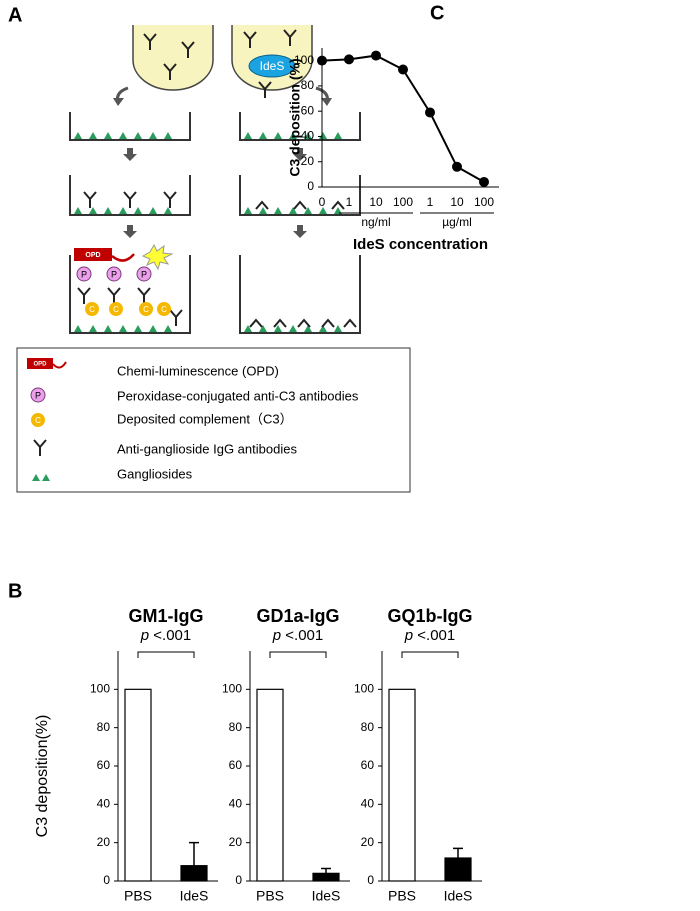 The width and height of the screenshot is (700, 911). Describe the element at coordinates (155, 473) in the screenshot. I see `legend-label: Gangliosides` at that location.